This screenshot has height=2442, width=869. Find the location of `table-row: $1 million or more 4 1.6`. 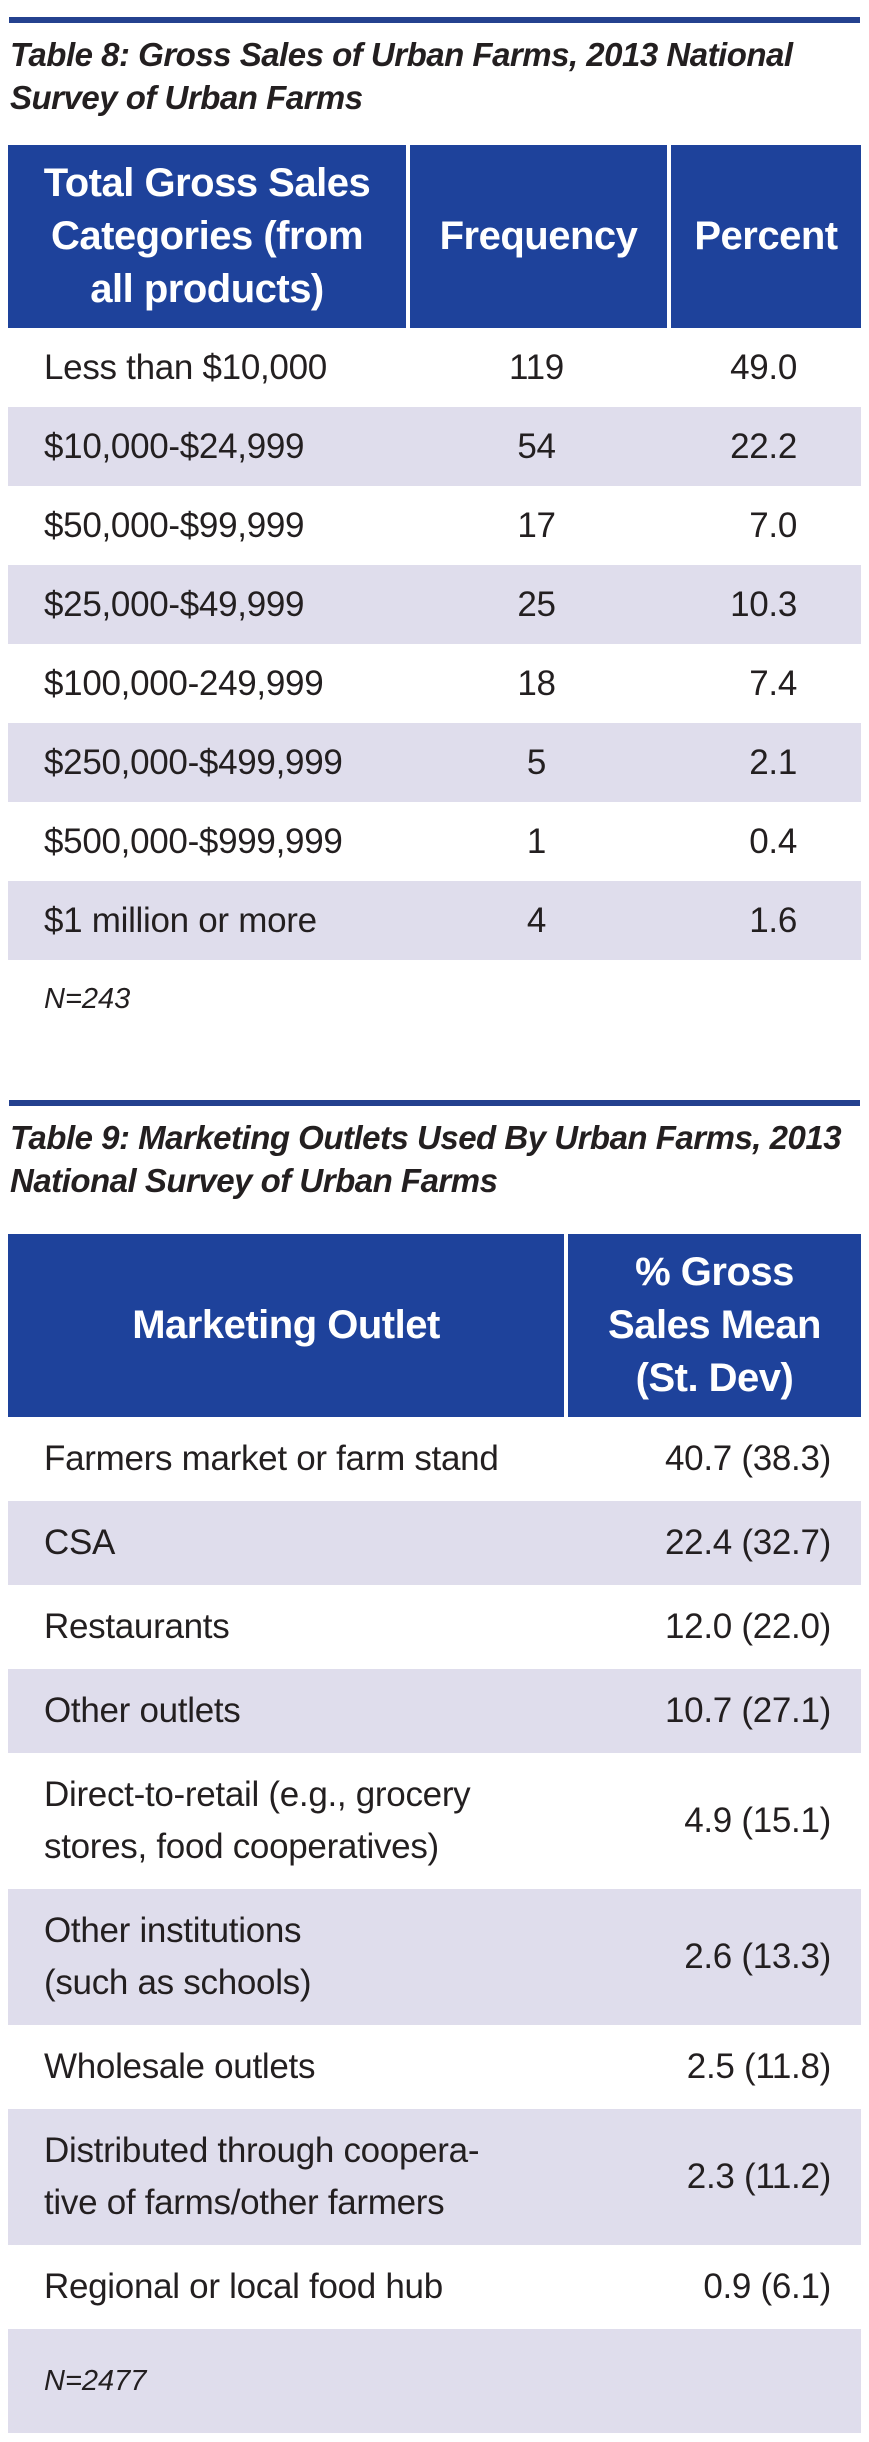

table-row: $1 million or more 4 1.6 is located at coordinates (434, 920).